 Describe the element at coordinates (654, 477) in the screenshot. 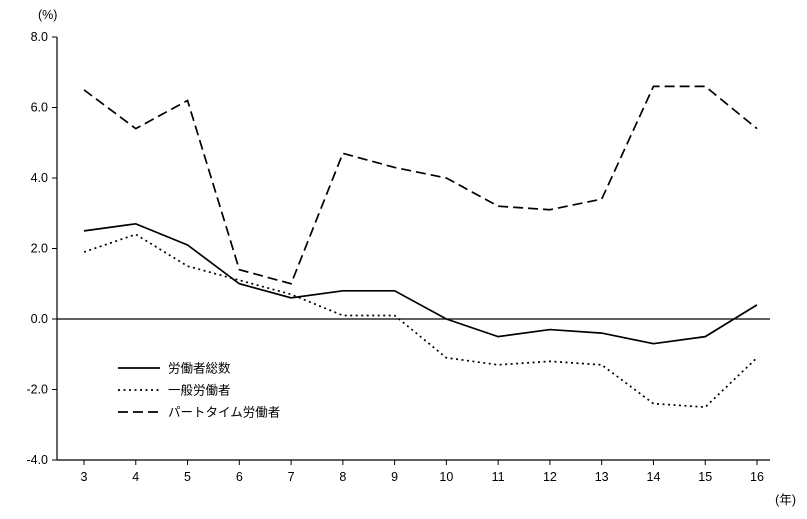

I see `x-tick-label: 14` at that location.